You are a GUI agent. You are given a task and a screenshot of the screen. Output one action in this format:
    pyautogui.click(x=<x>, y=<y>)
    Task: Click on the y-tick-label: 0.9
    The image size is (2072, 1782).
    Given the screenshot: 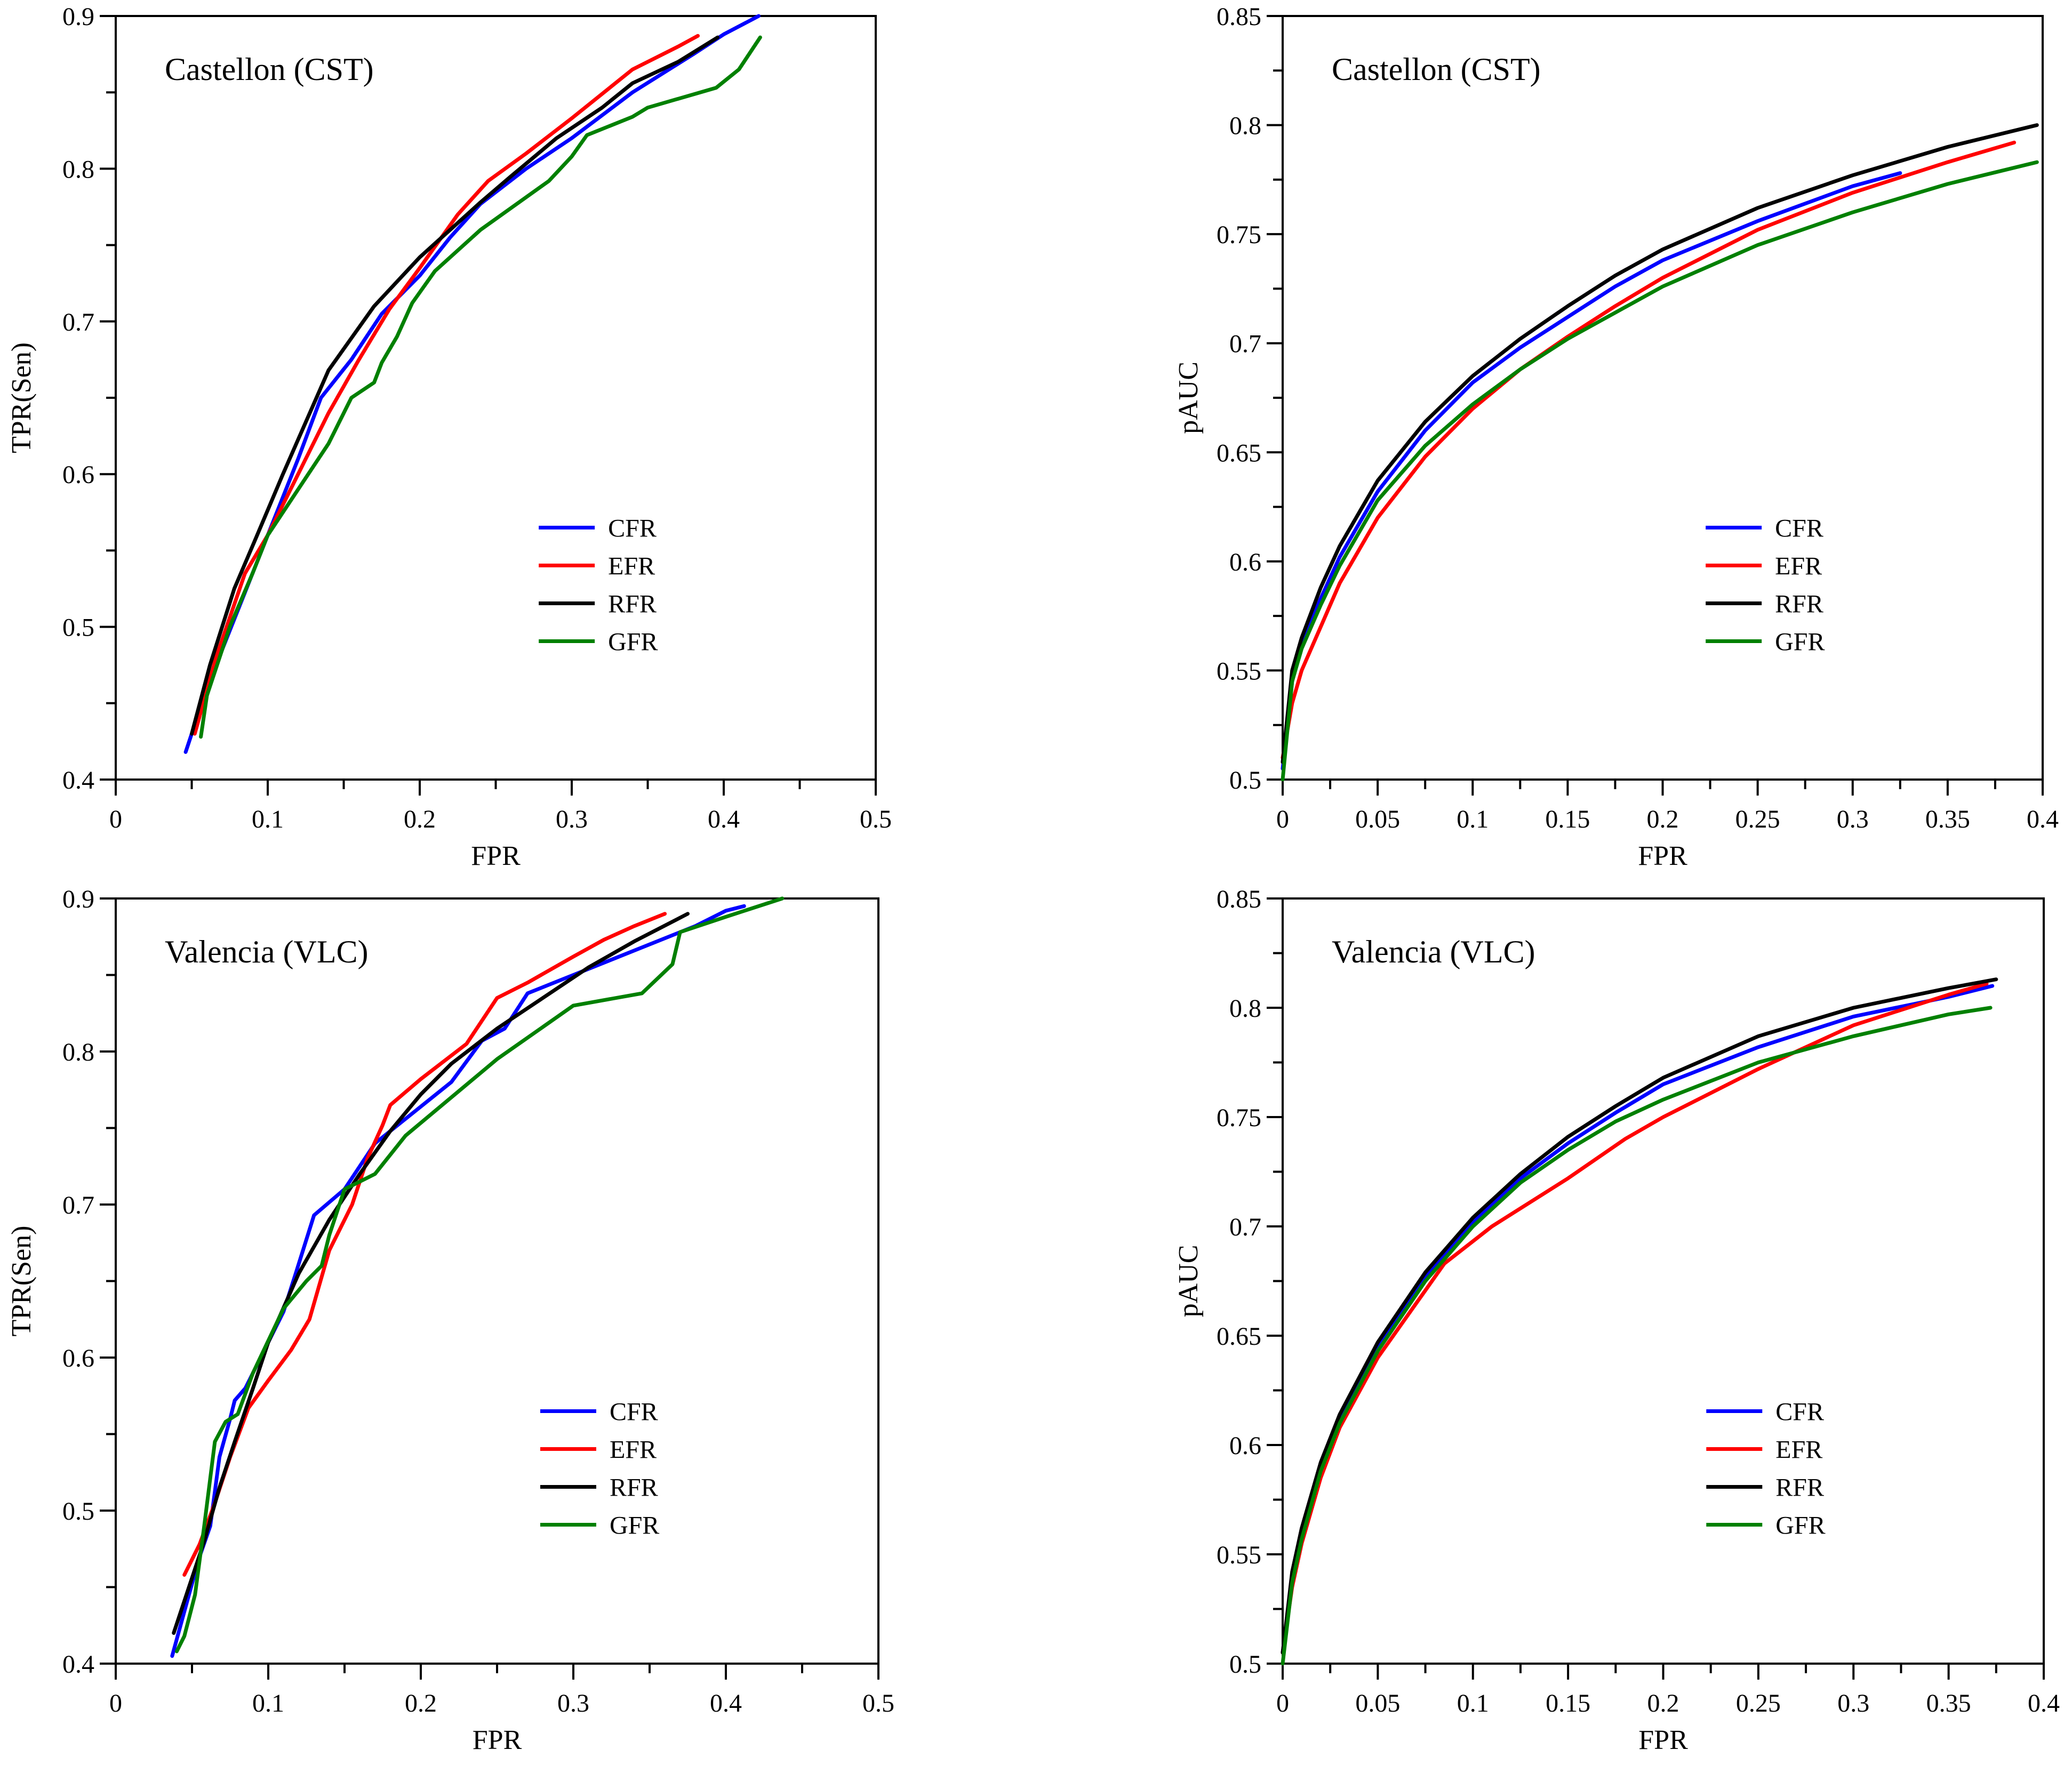 What is the action you would take?
    pyautogui.click(x=78, y=17)
    